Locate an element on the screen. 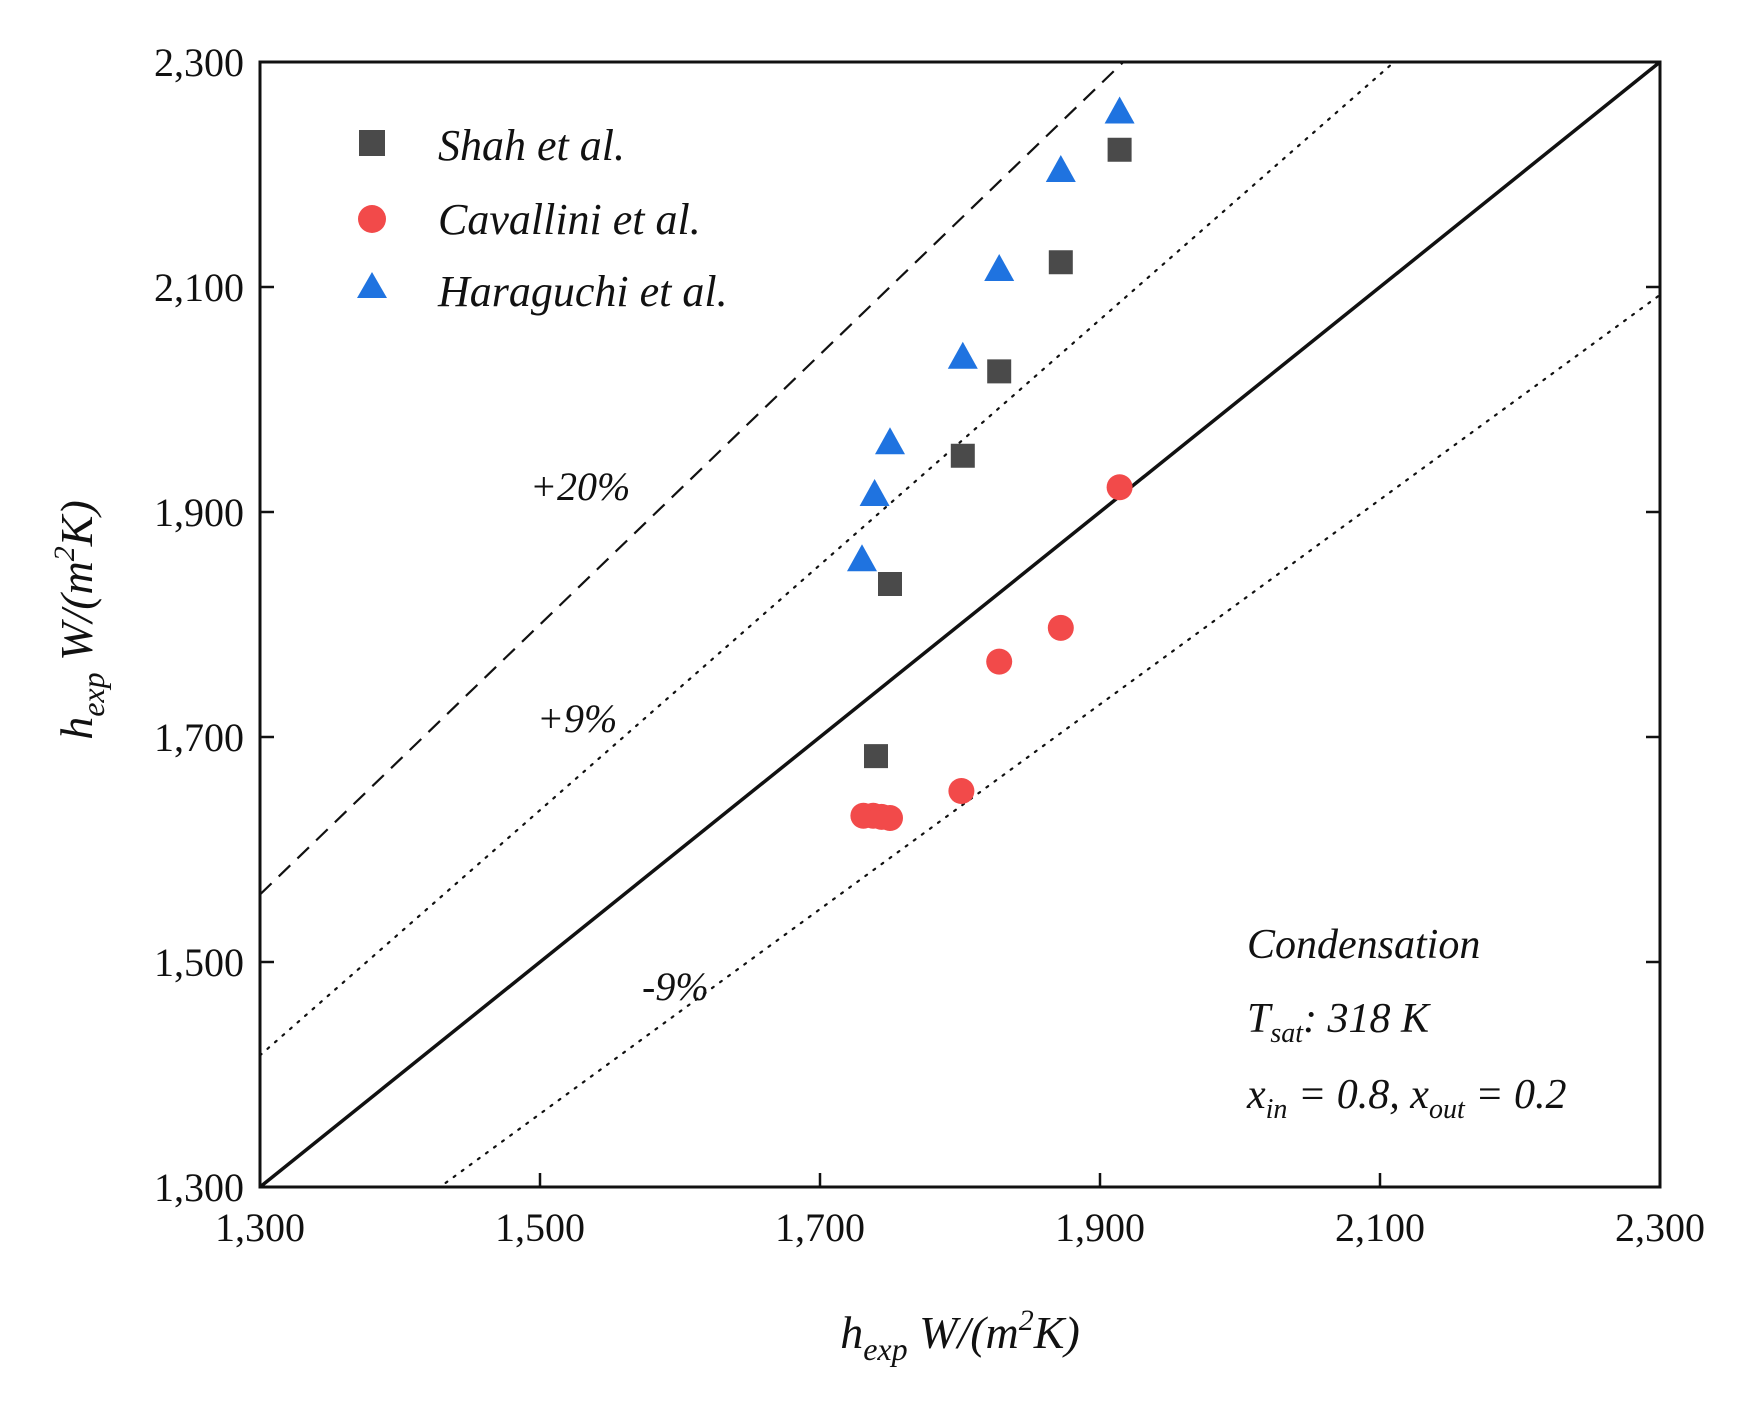  tsat-annotation: Tsat: 318 K is located at coordinates (1339, 1022).